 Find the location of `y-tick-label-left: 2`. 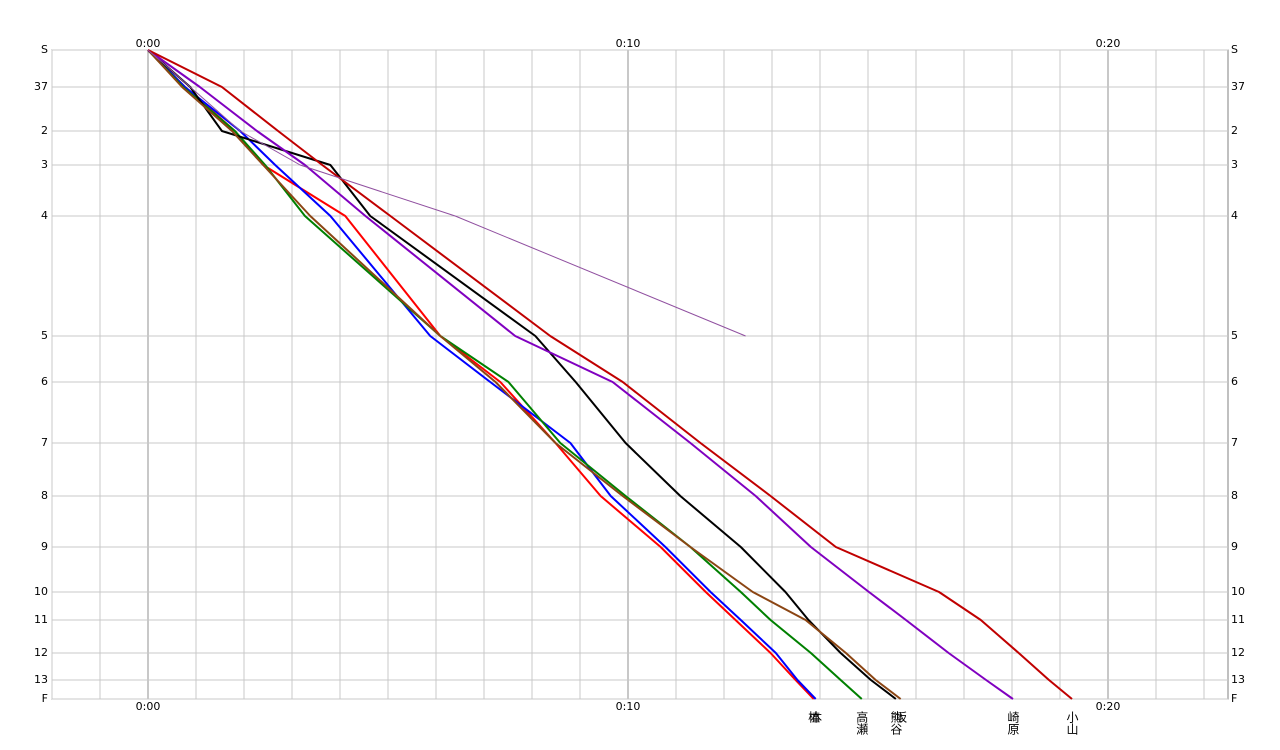

y-tick-label-left: 2 is located at coordinates (44, 130).